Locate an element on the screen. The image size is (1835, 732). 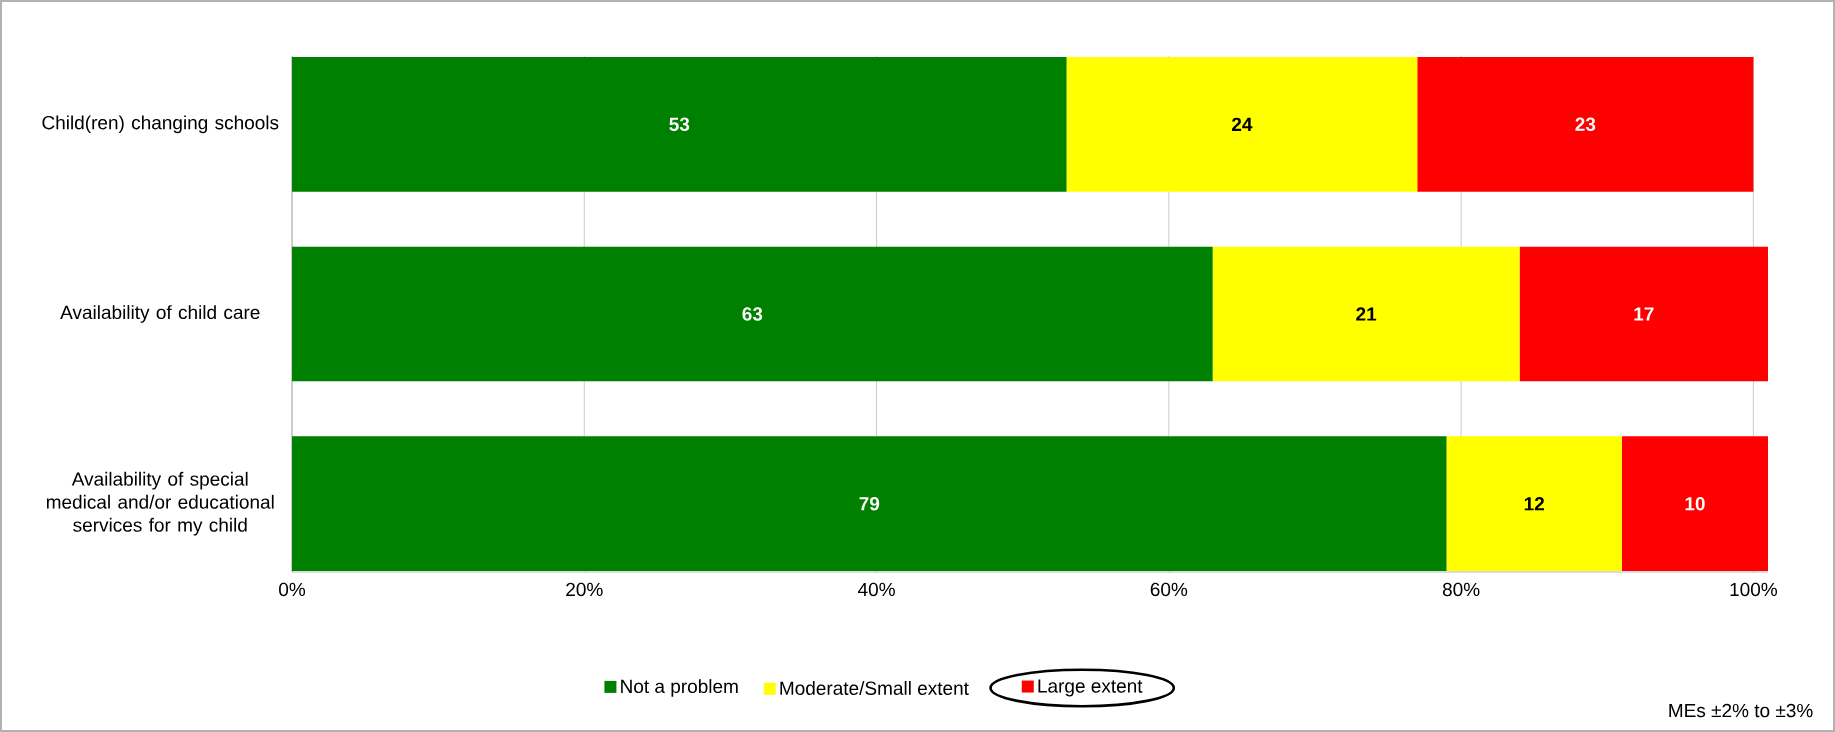
data-label: 10 is located at coordinates (1695, 503).